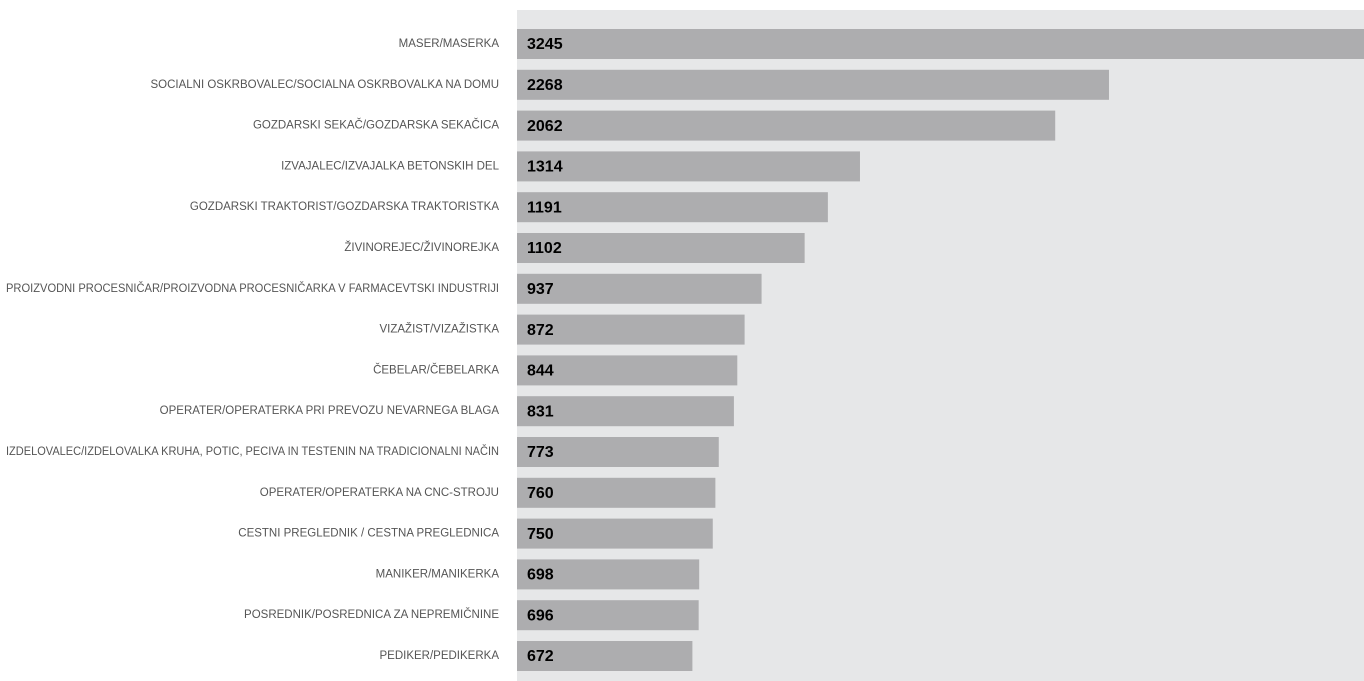 Image resolution: width=1364 pixels, height=681 pixels. I want to click on category-label: CESTNI PREGLEDNIK / CESTNA PREGLEDNICA, so click(368, 534).